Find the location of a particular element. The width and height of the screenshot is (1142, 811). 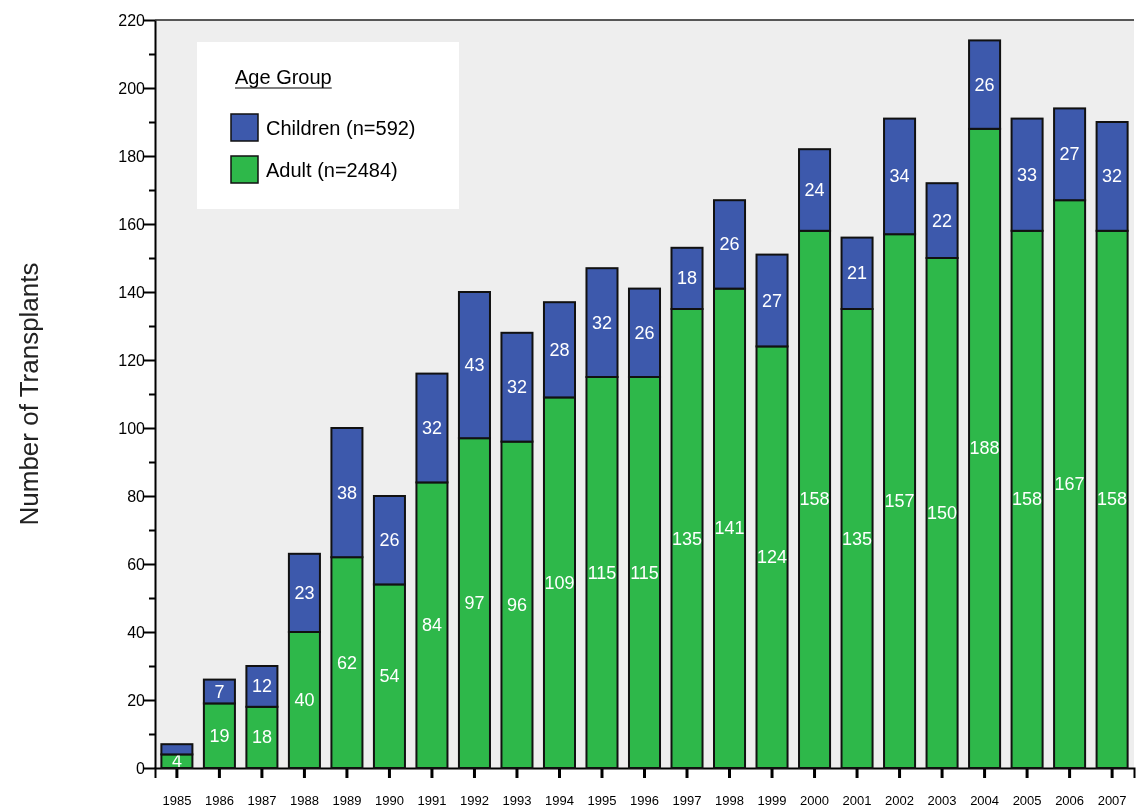

y-tick-label: 200 is located at coordinates (132, 88).